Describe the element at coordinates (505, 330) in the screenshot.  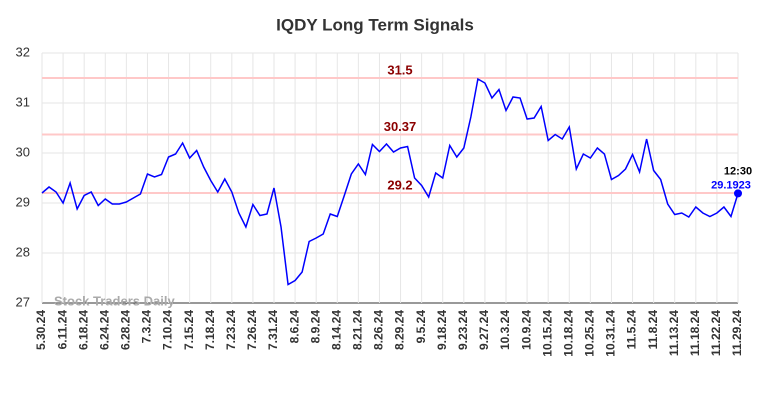
I see `x-tick-label: 10.3.24` at that location.